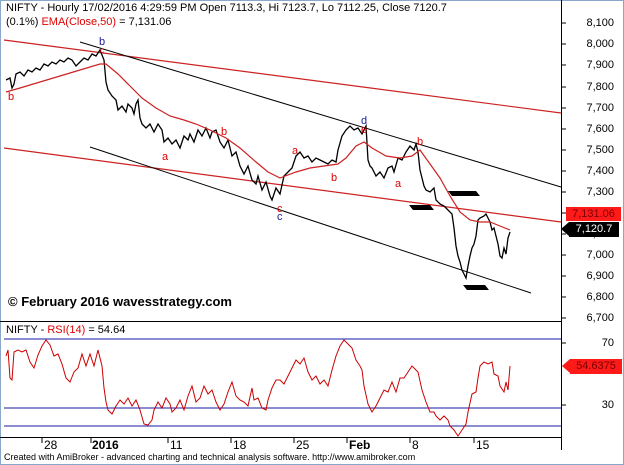  Describe the element at coordinates (600, 129) in the screenshot. I see `price-tick: 7,600` at that location.